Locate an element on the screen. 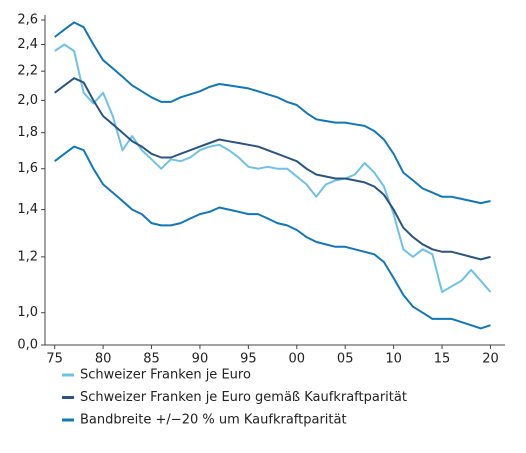 This screenshot has width=526, height=453. x-tick-label: 15 is located at coordinates (442, 359).